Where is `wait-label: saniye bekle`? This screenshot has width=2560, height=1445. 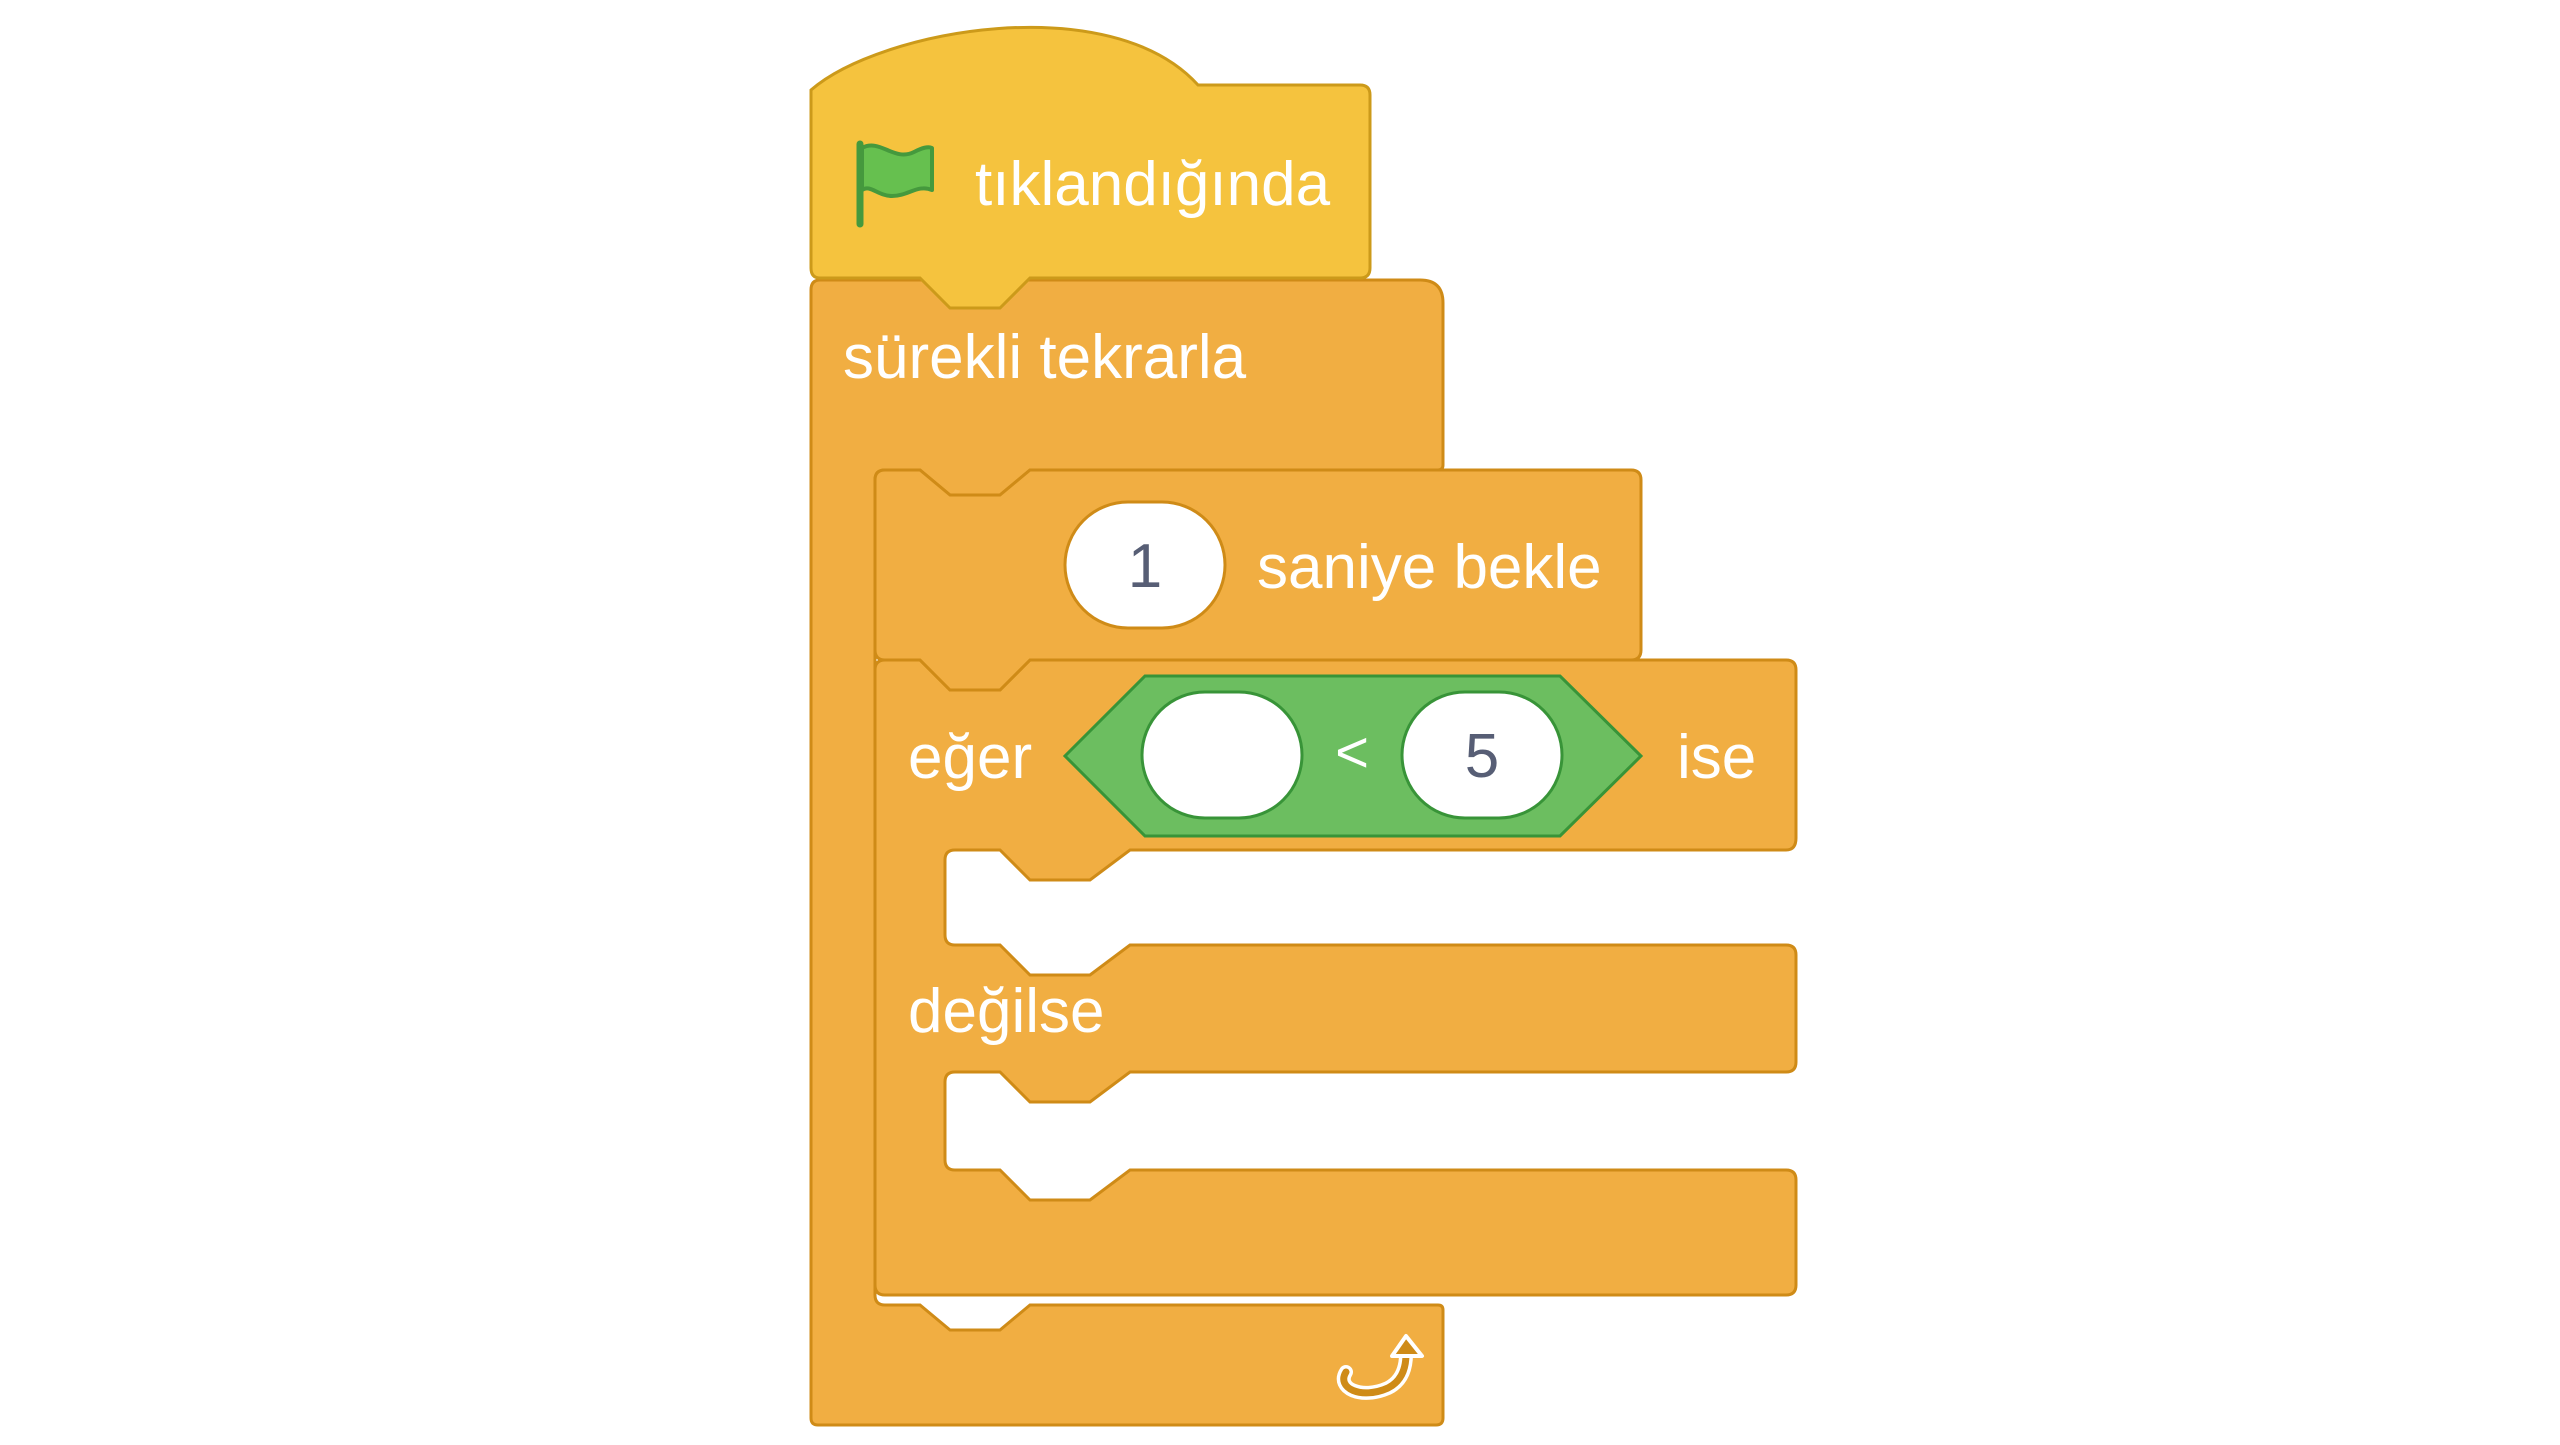 wait-label: saniye bekle is located at coordinates (1429, 567).